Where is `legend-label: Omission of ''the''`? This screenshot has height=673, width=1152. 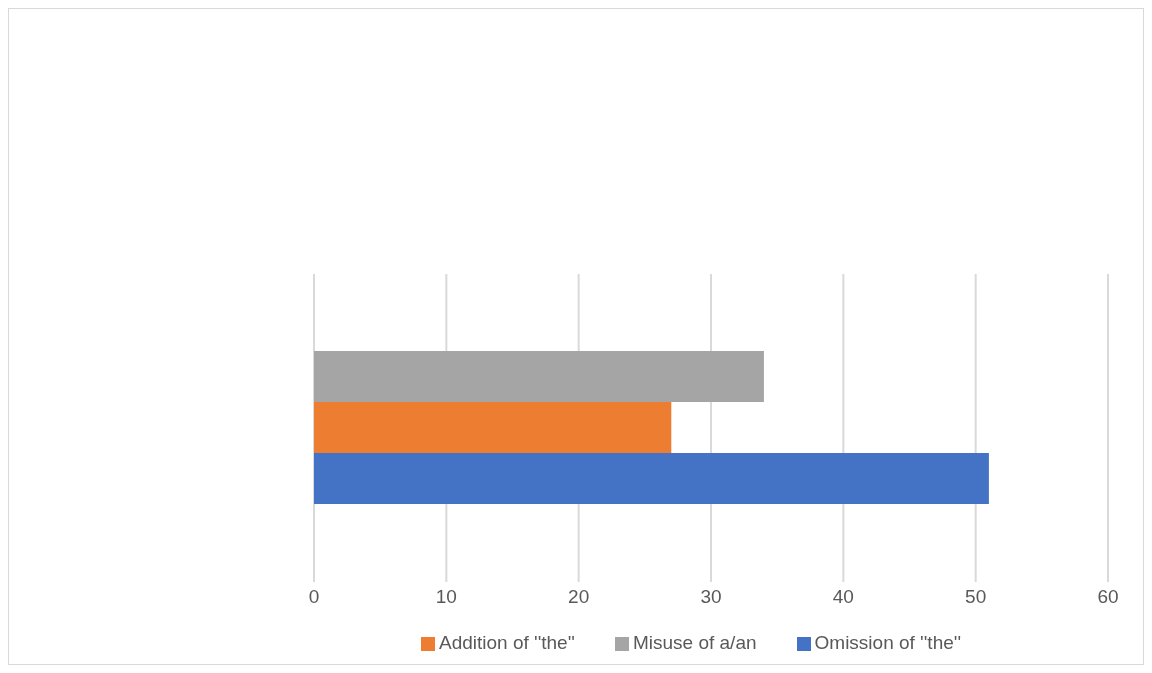 legend-label: Omission of ''the'' is located at coordinates (888, 642).